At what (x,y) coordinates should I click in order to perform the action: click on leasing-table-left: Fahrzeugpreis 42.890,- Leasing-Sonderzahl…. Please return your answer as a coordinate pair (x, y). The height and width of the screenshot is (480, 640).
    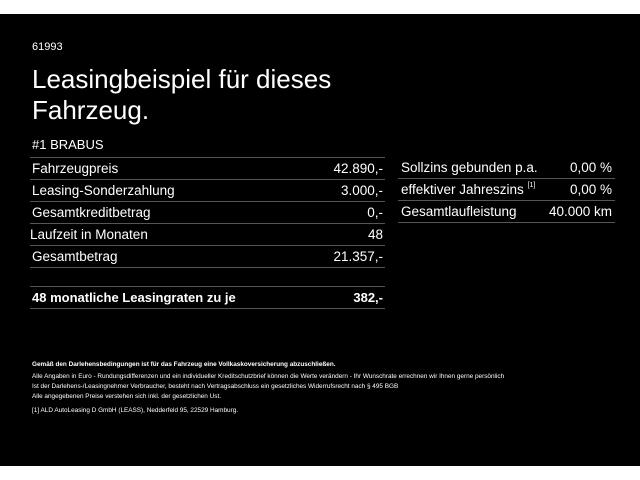
    Looking at the image, I should click on (207, 212).